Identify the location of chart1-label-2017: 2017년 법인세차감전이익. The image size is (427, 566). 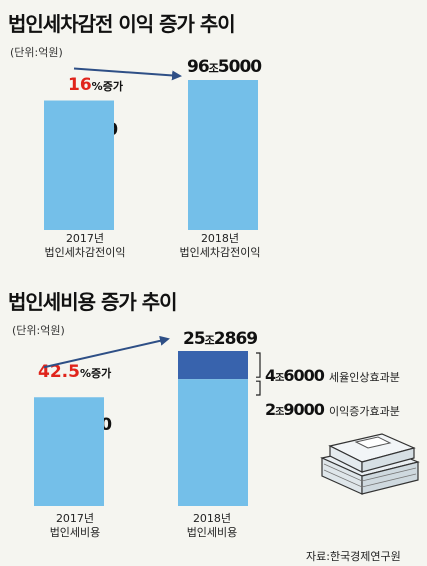
(85, 246).